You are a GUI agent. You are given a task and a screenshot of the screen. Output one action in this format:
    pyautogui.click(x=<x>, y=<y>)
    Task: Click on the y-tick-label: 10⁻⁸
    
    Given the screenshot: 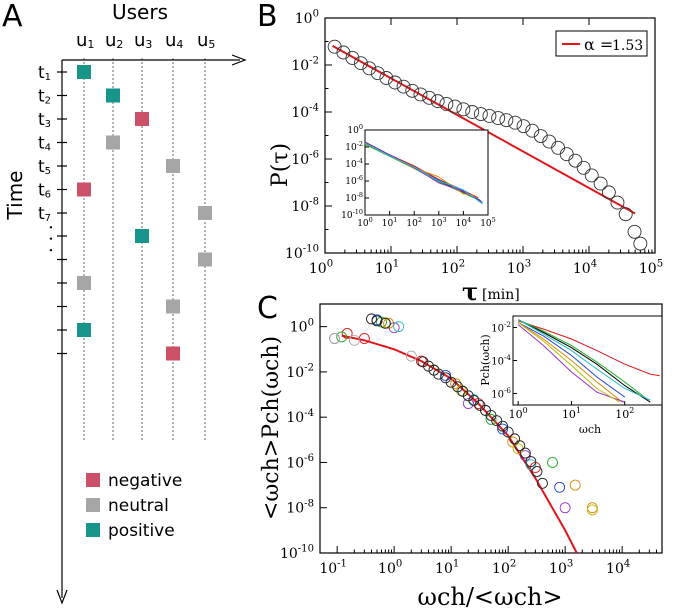 What is the action you would take?
    pyautogui.click(x=300, y=507)
    